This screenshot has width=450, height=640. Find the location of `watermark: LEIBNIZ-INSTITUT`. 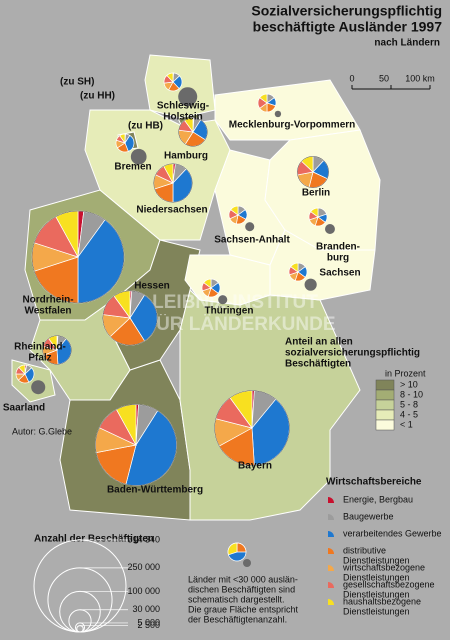

watermark: LEIBNIZ-INSTITUT is located at coordinates (235, 302).